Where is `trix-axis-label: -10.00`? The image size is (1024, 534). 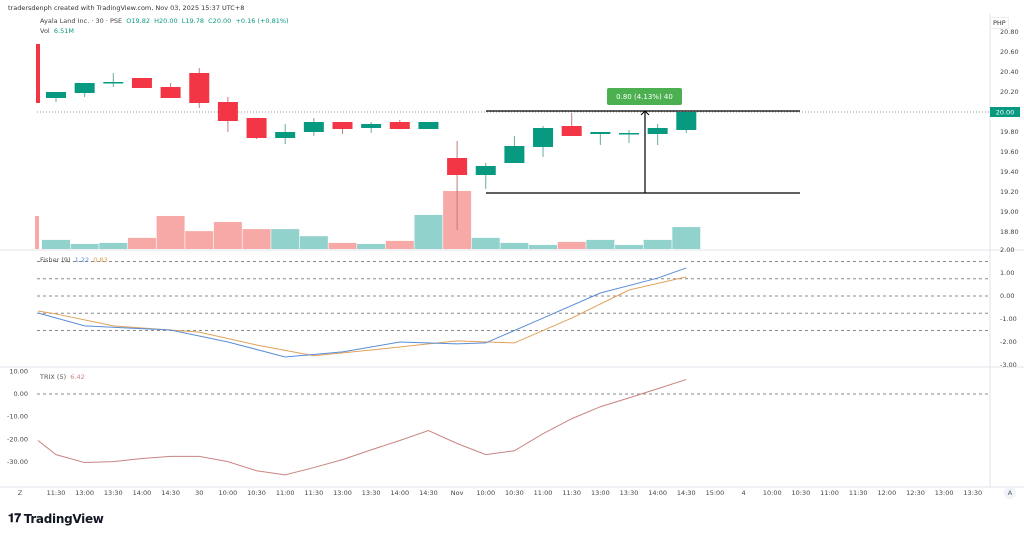 trix-axis-label: -10.00 is located at coordinates (17, 417).